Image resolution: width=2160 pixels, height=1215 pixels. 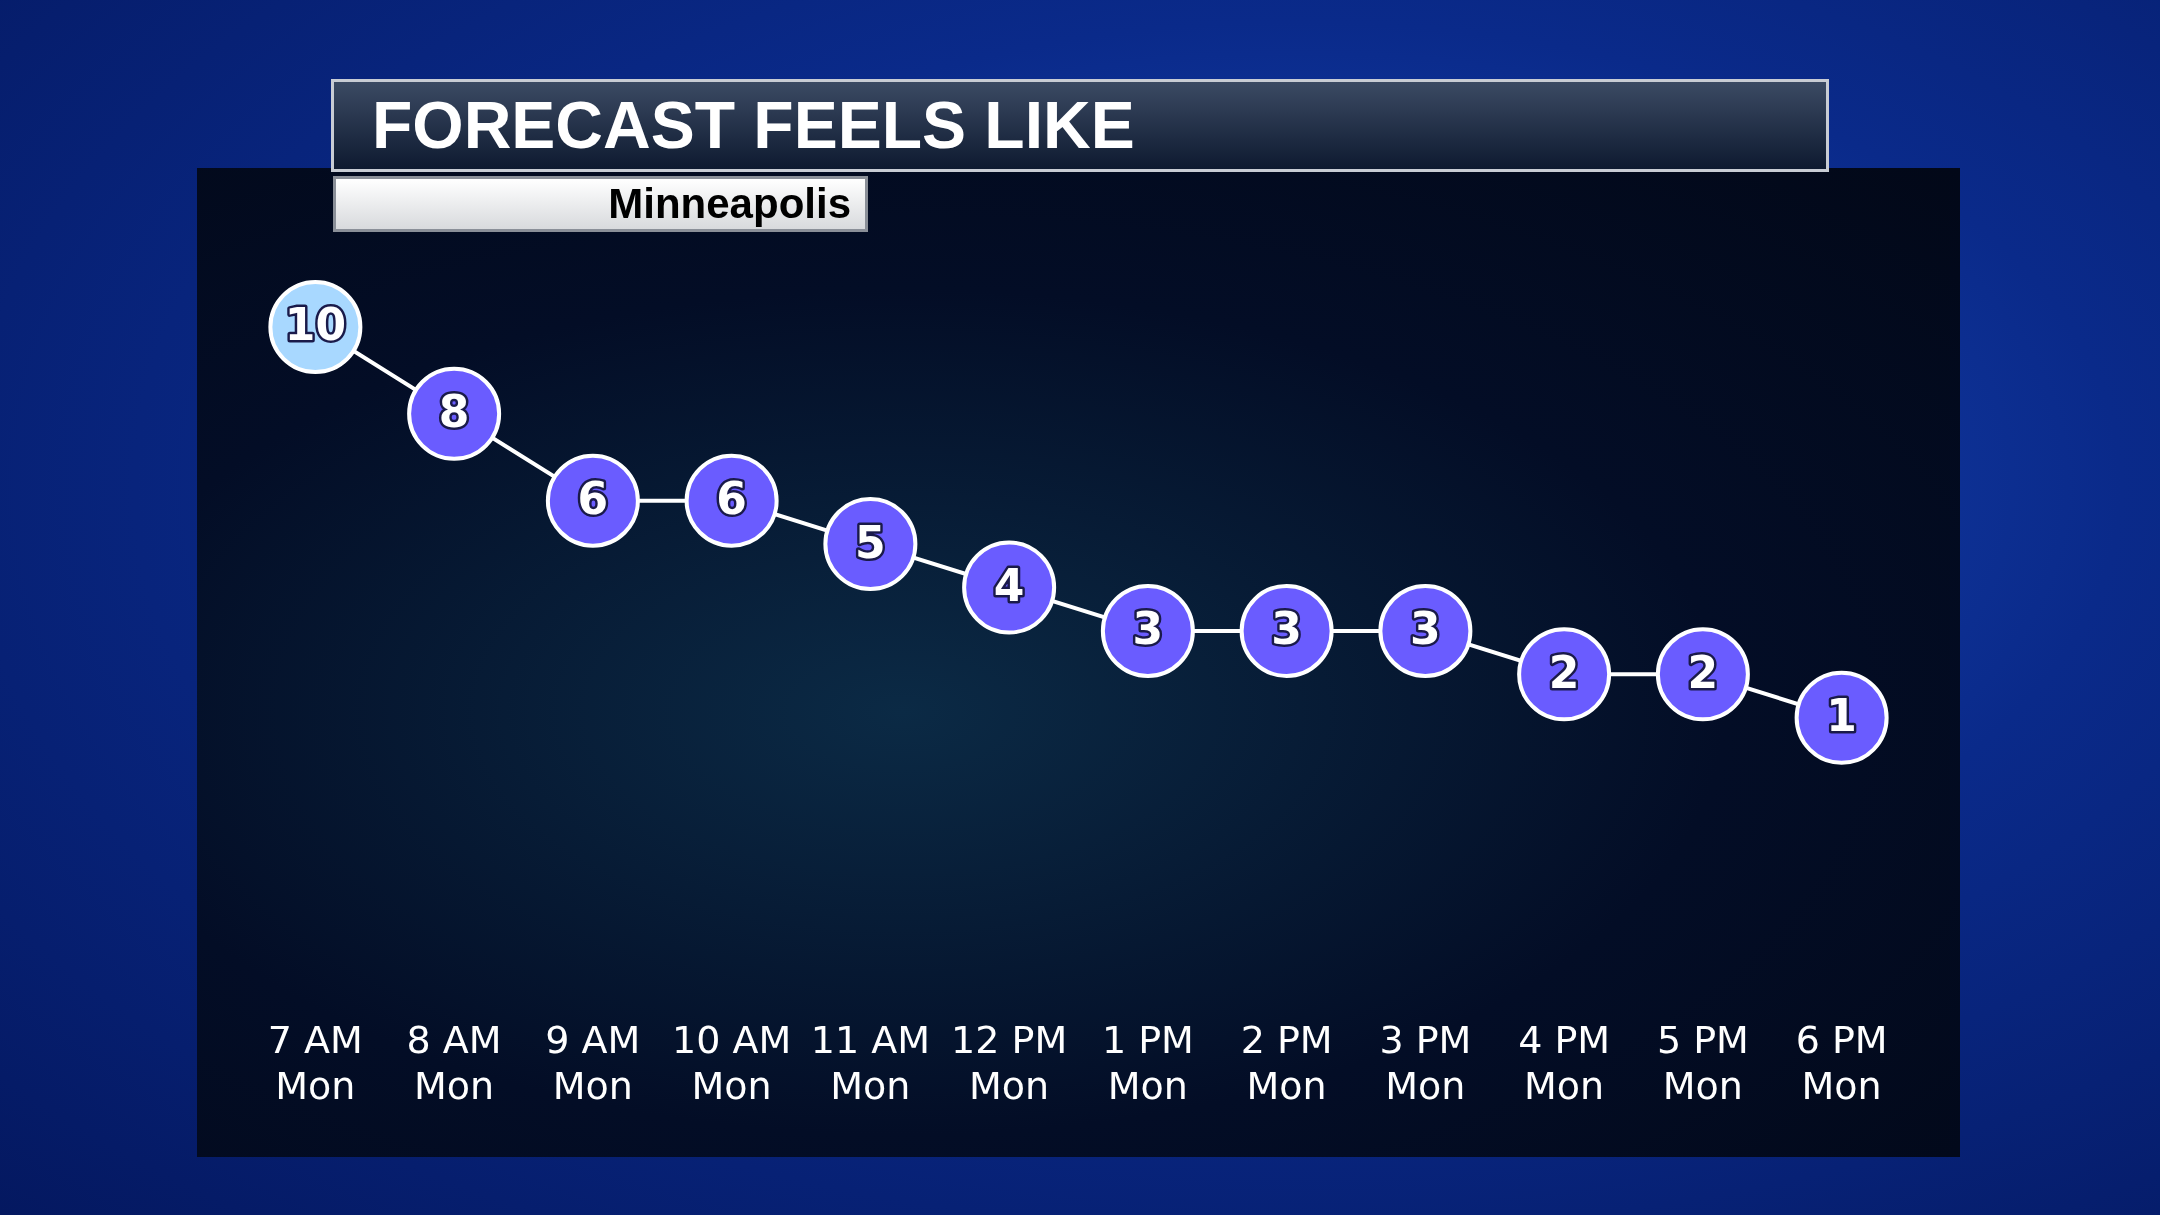 What do you see at coordinates (593, 1063) in the screenshot?
I see `x-tick-label: 9 AM Mon` at bounding box center [593, 1063].